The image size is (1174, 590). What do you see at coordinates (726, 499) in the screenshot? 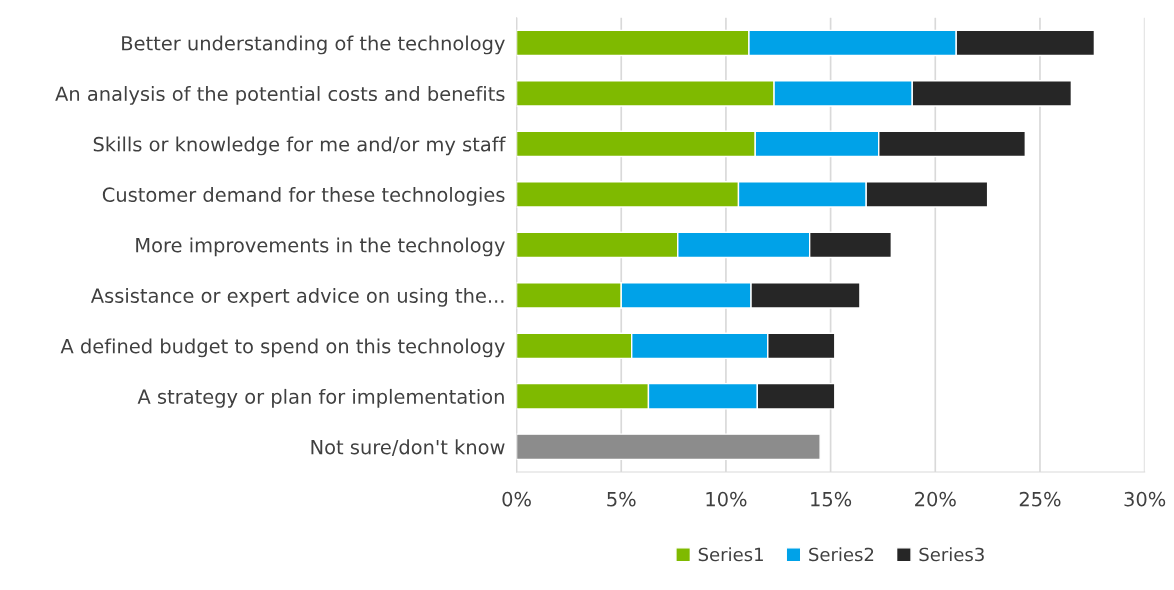
I see `x-tick-label: 10%` at bounding box center [726, 499].